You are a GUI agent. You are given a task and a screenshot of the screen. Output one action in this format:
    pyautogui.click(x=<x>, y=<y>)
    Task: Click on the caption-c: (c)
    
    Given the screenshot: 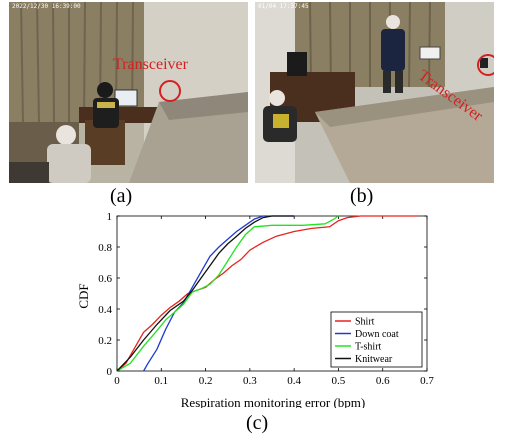 What is the action you would take?
    pyautogui.click(x=257, y=423)
    